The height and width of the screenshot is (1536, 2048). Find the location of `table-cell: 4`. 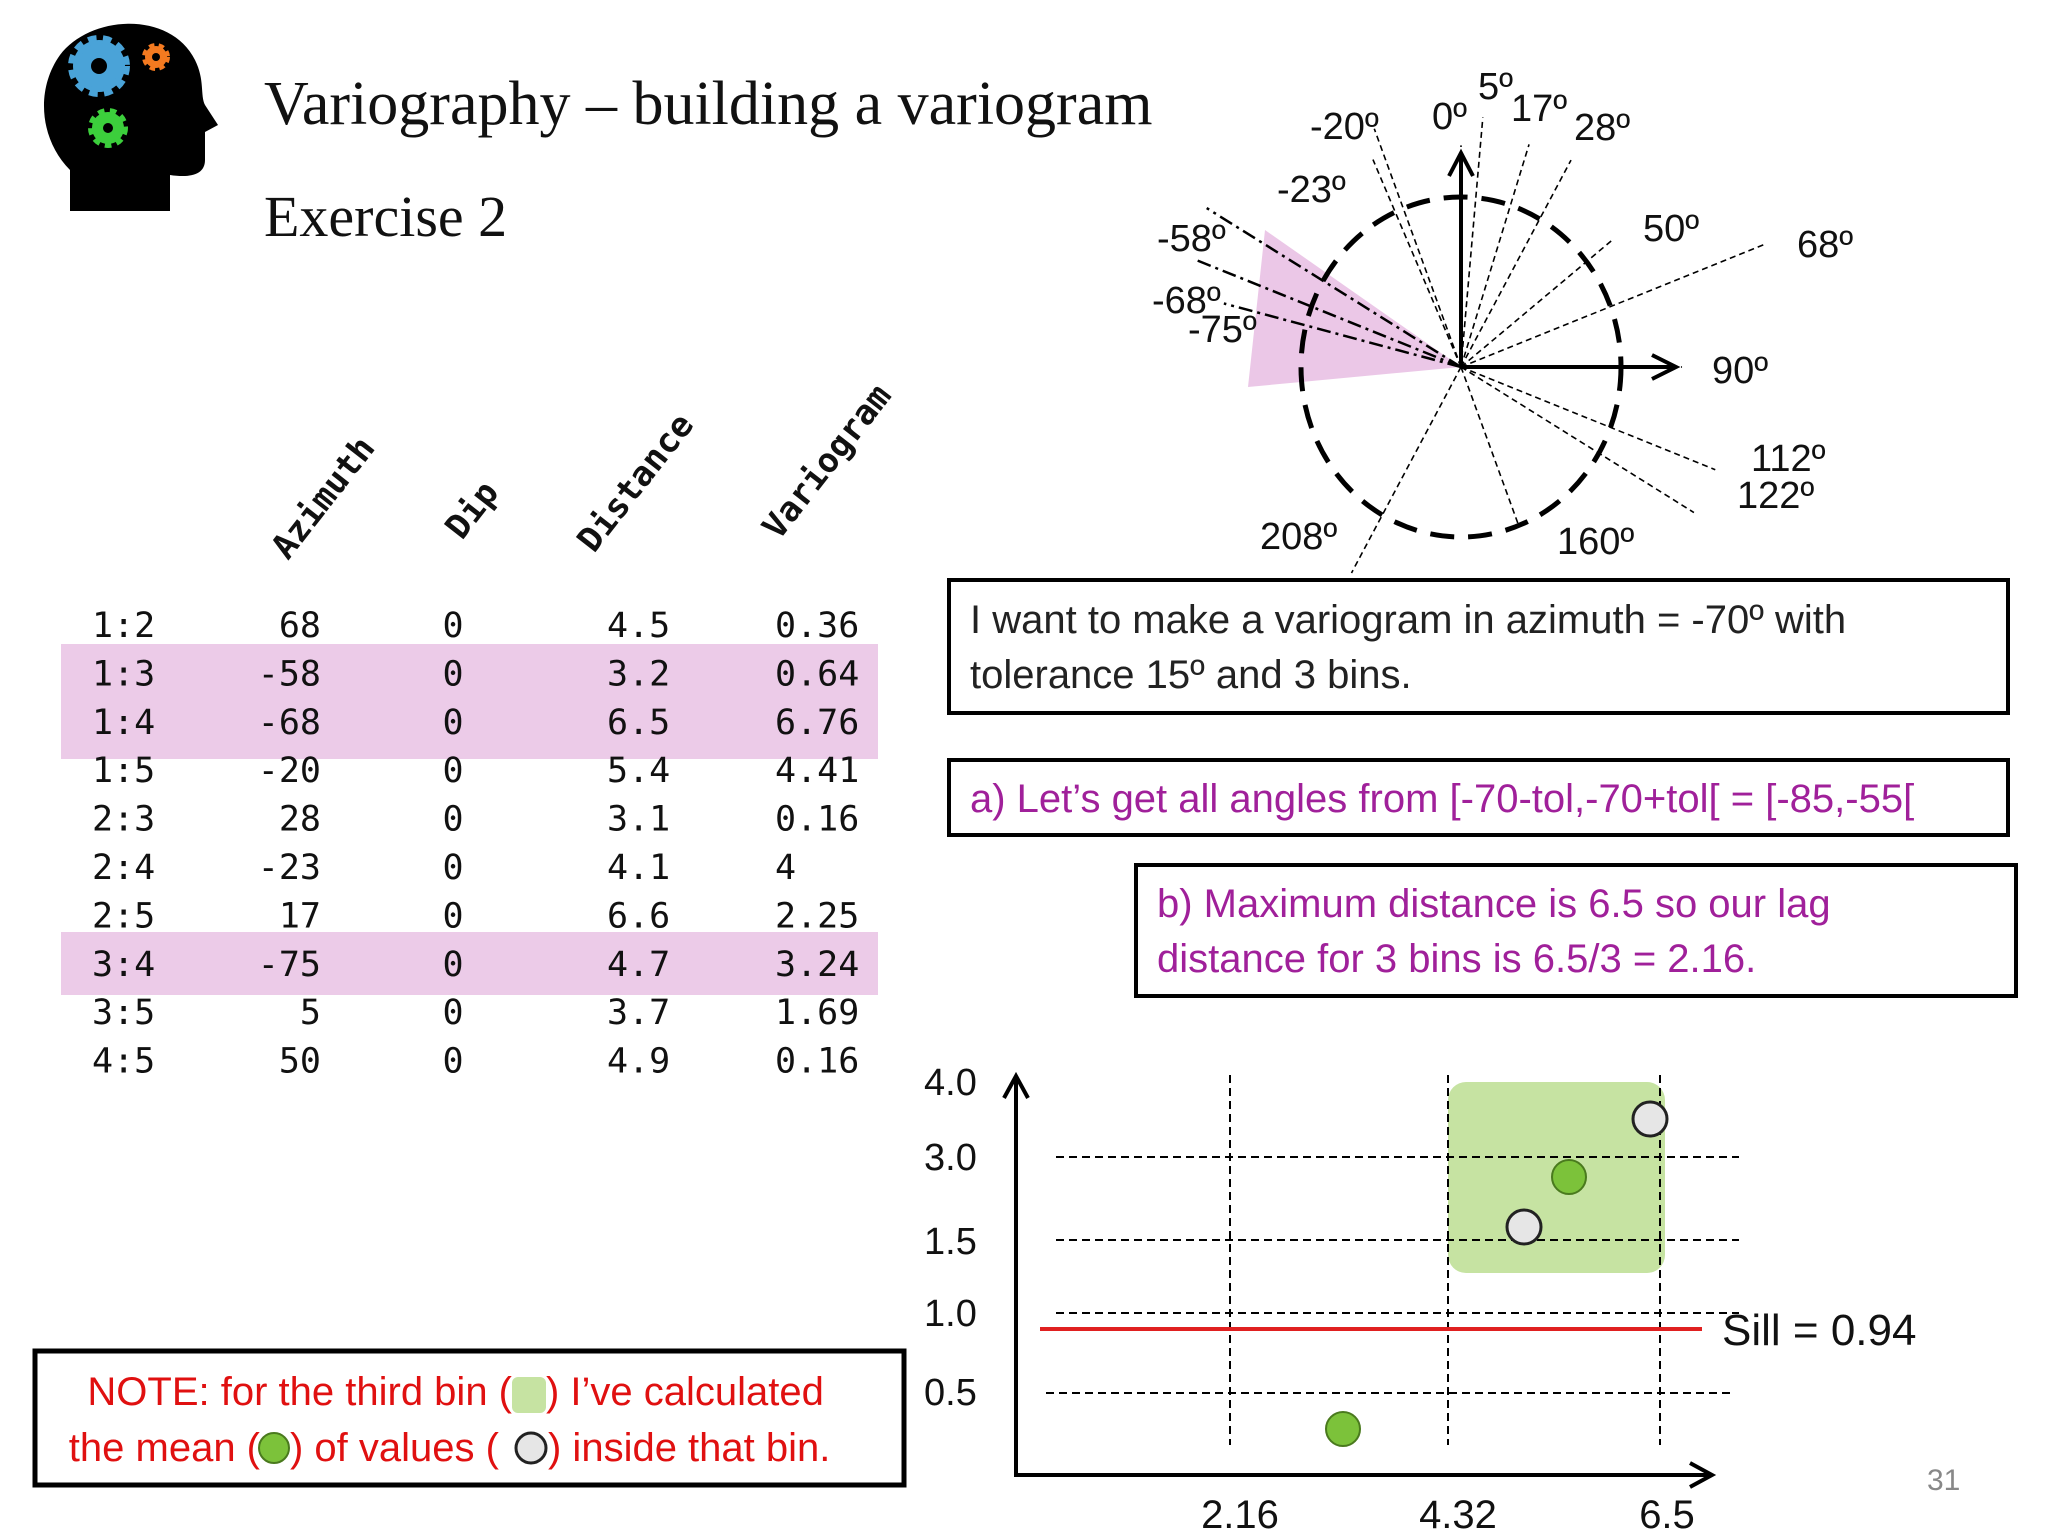

table-cell: 4 is located at coordinates (785, 868).